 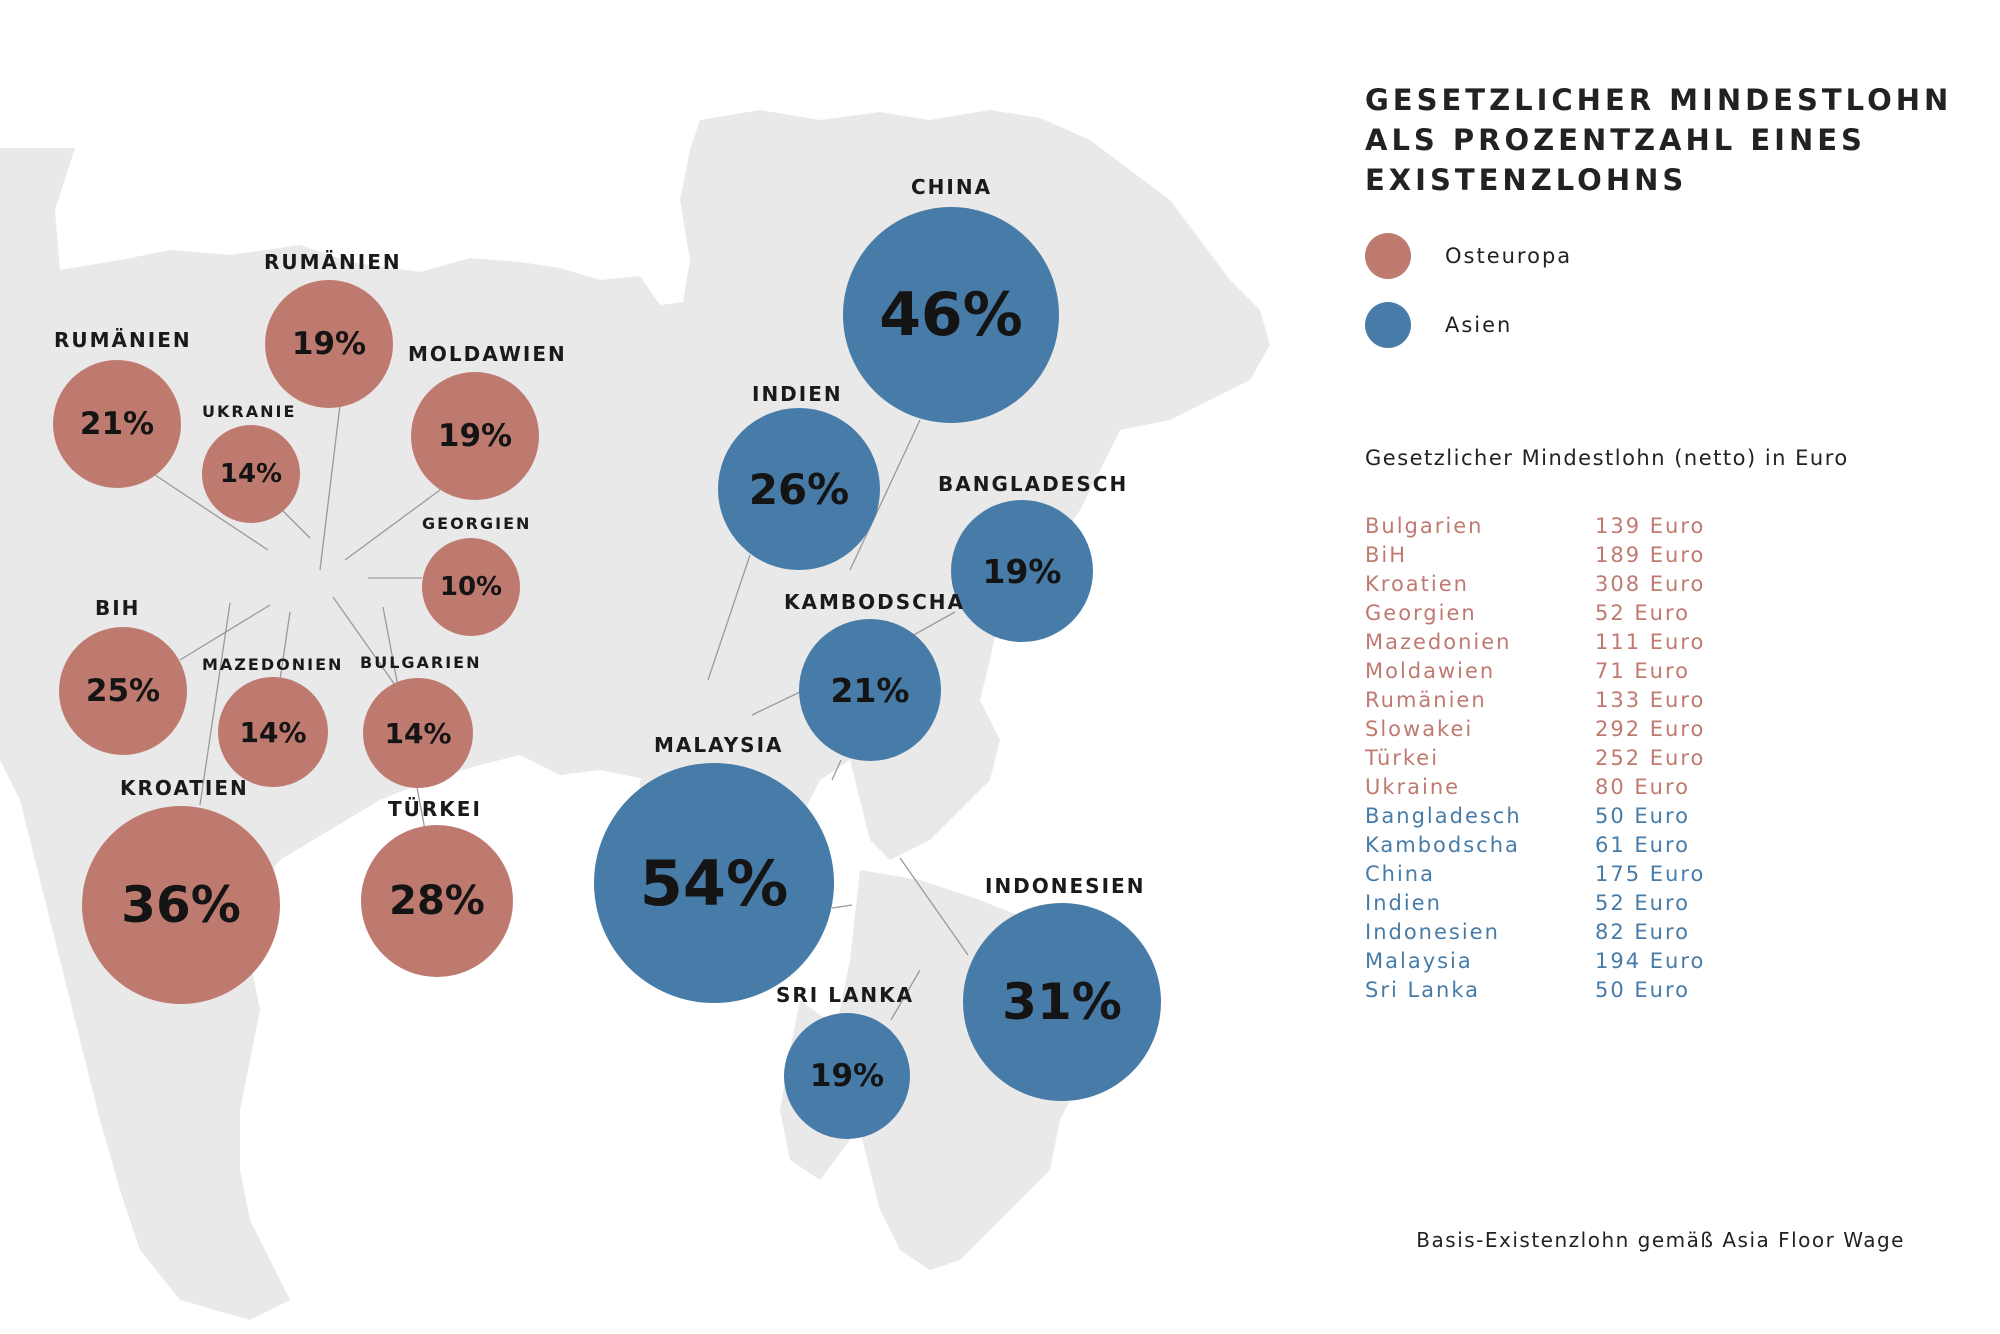 What do you see at coordinates (333, 262) in the screenshot?
I see `label-rumaenien-north: RUMÄNIEN` at bounding box center [333, 262].